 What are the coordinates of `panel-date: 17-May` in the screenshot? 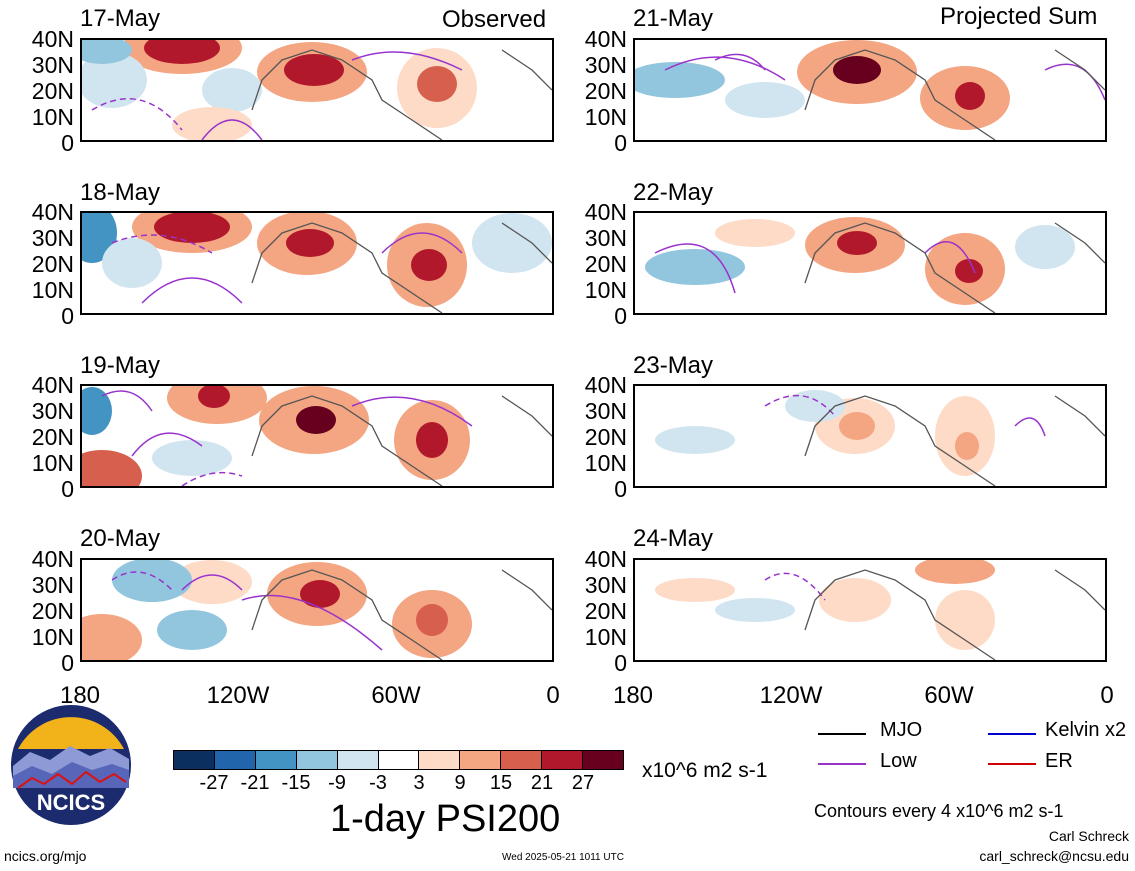 It's located at (120, 18).